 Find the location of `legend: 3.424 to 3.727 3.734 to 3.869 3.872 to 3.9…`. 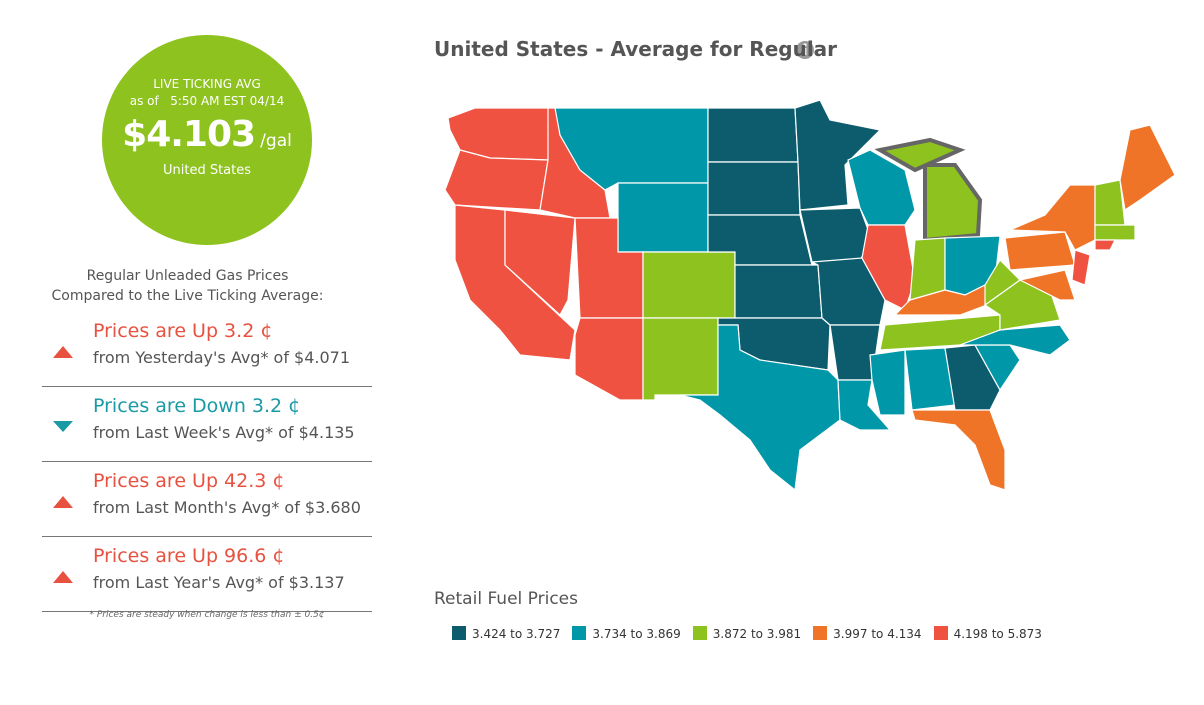

legend: 3.424 to 3.727 3.734 to 3.869 3.872 to 3.9… is located at coordinates (747, 633).